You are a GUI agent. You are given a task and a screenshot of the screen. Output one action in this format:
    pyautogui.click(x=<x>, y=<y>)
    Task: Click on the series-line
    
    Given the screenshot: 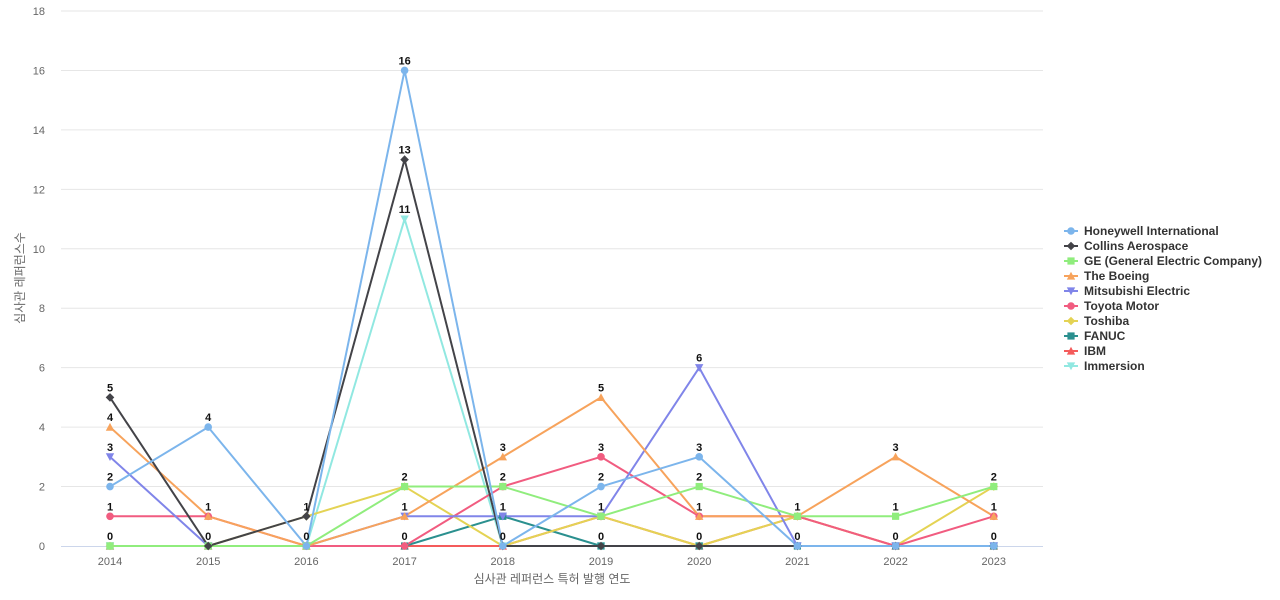 What is the action you would take?
    pyautogui.click(x=552, y=516)
    